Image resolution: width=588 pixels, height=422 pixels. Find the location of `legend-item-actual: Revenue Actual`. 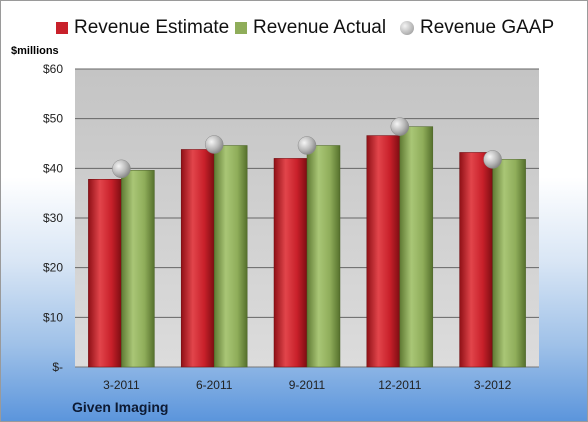

legend-item-actual: Revenue Actual is located at coordinates (310, 28).